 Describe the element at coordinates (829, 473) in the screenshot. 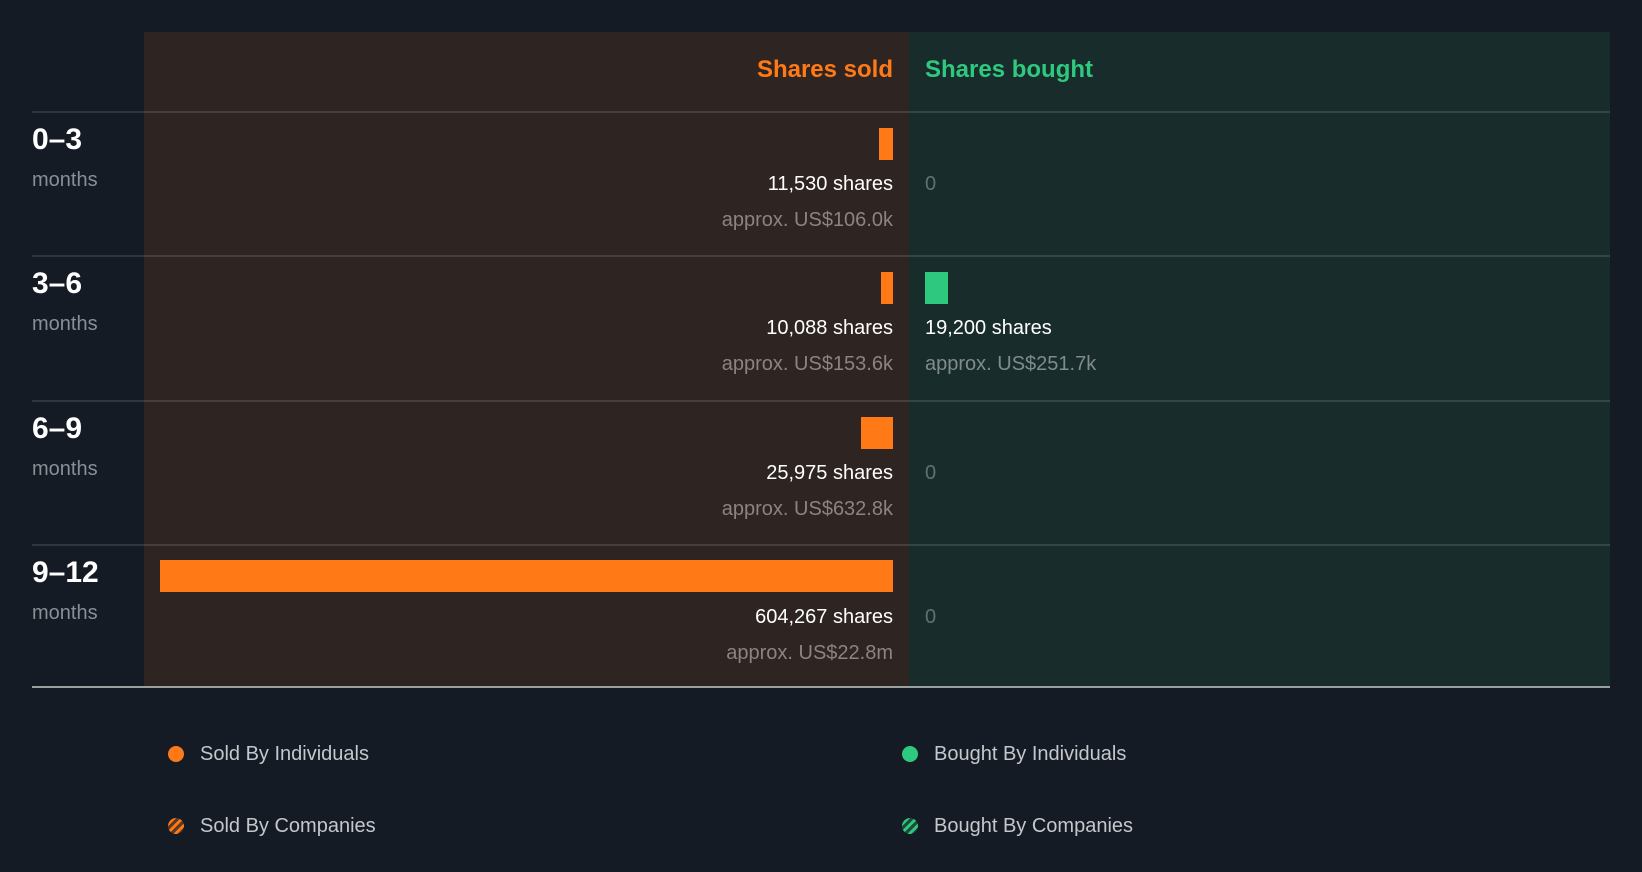

I see `sold-shares-value: 25,975 shares` at that location.